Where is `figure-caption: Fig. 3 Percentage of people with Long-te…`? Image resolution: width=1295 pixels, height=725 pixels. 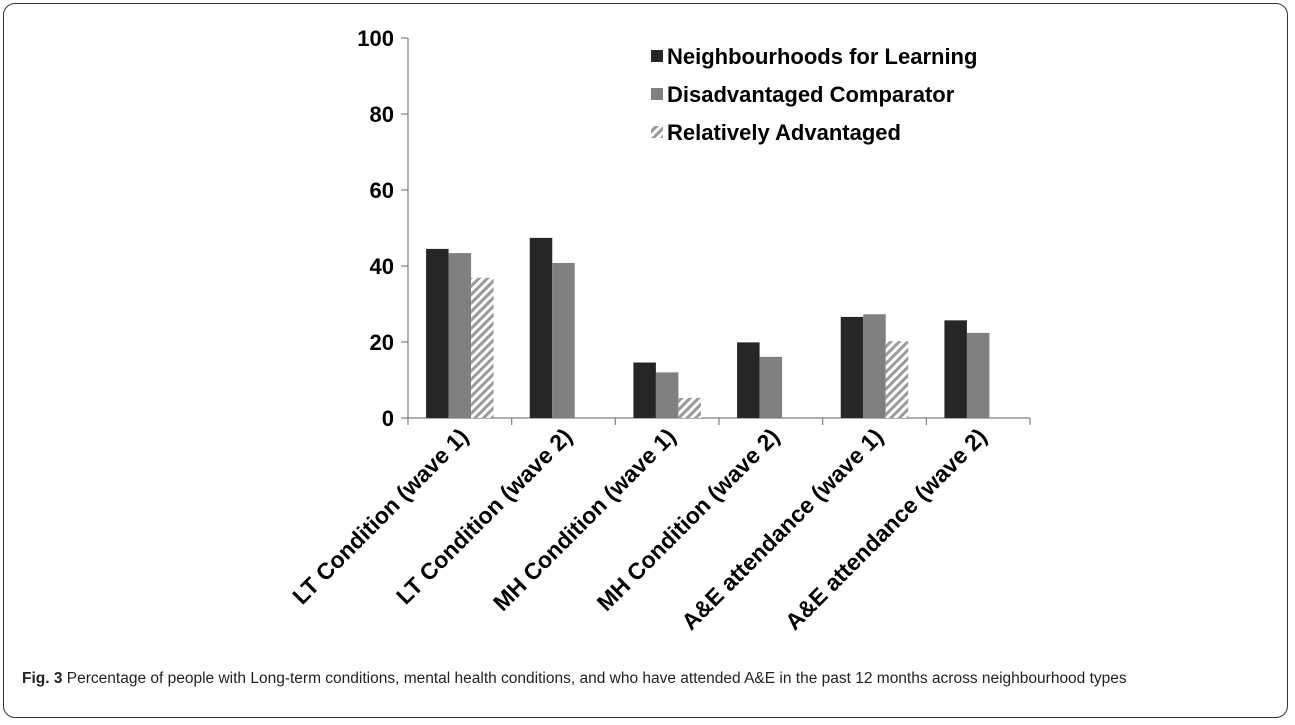 figure-caption: Fig. 3 Percentage of people with Long-te… is located at coordinates (647, 678).